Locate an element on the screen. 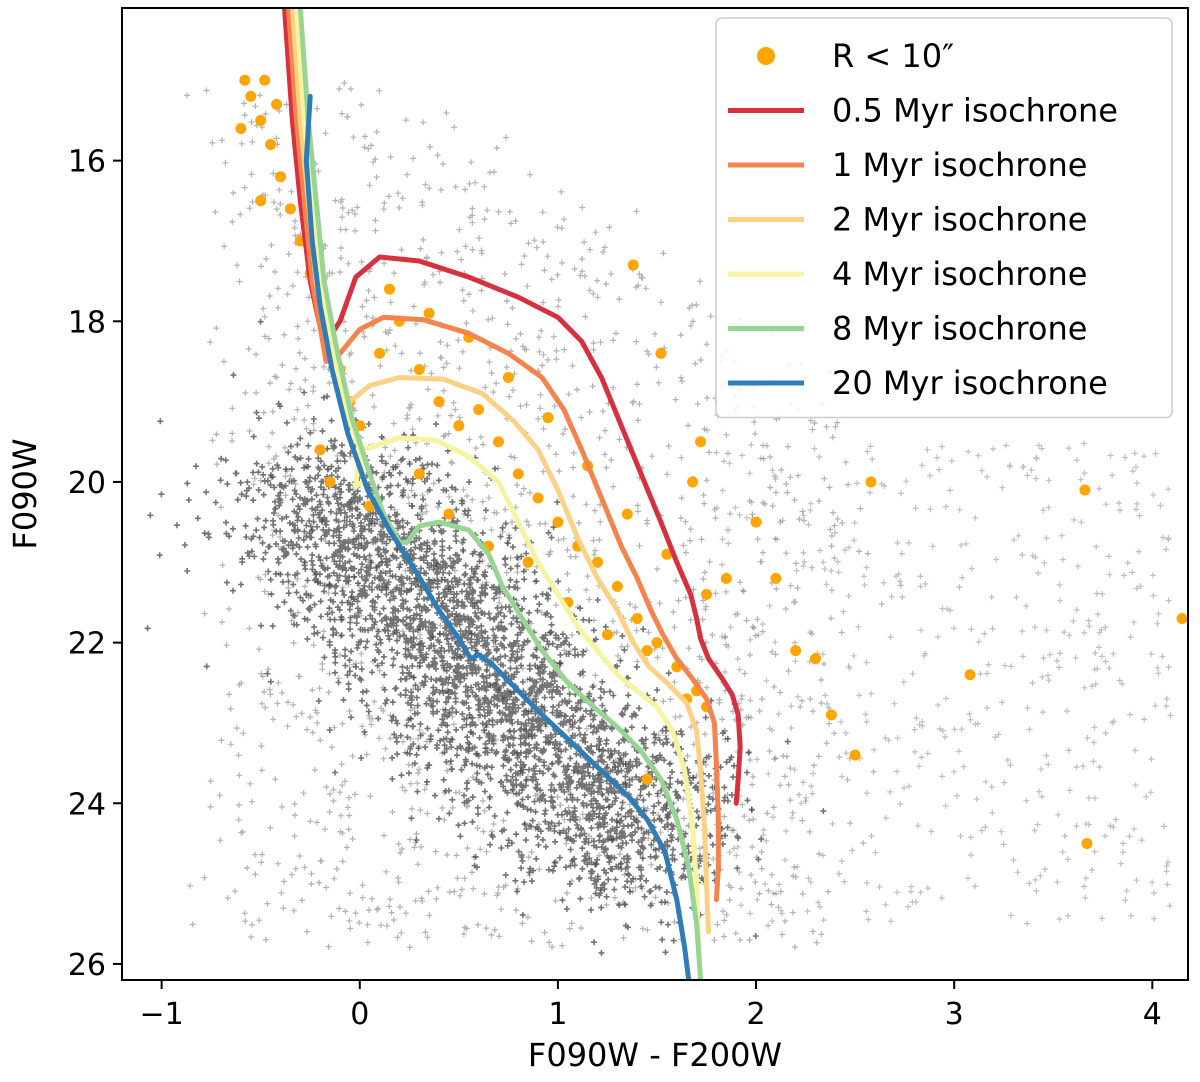  y-axis-label: F090W is located at coordinates (25, 493).